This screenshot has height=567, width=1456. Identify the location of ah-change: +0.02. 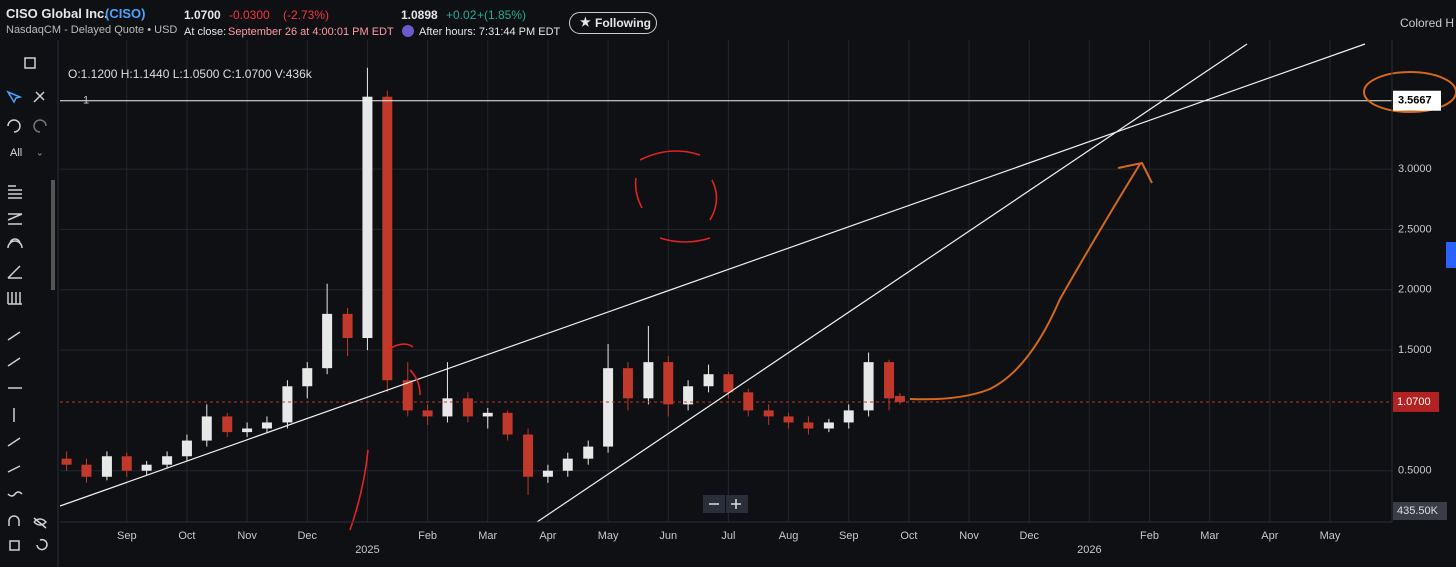
(461, 15).